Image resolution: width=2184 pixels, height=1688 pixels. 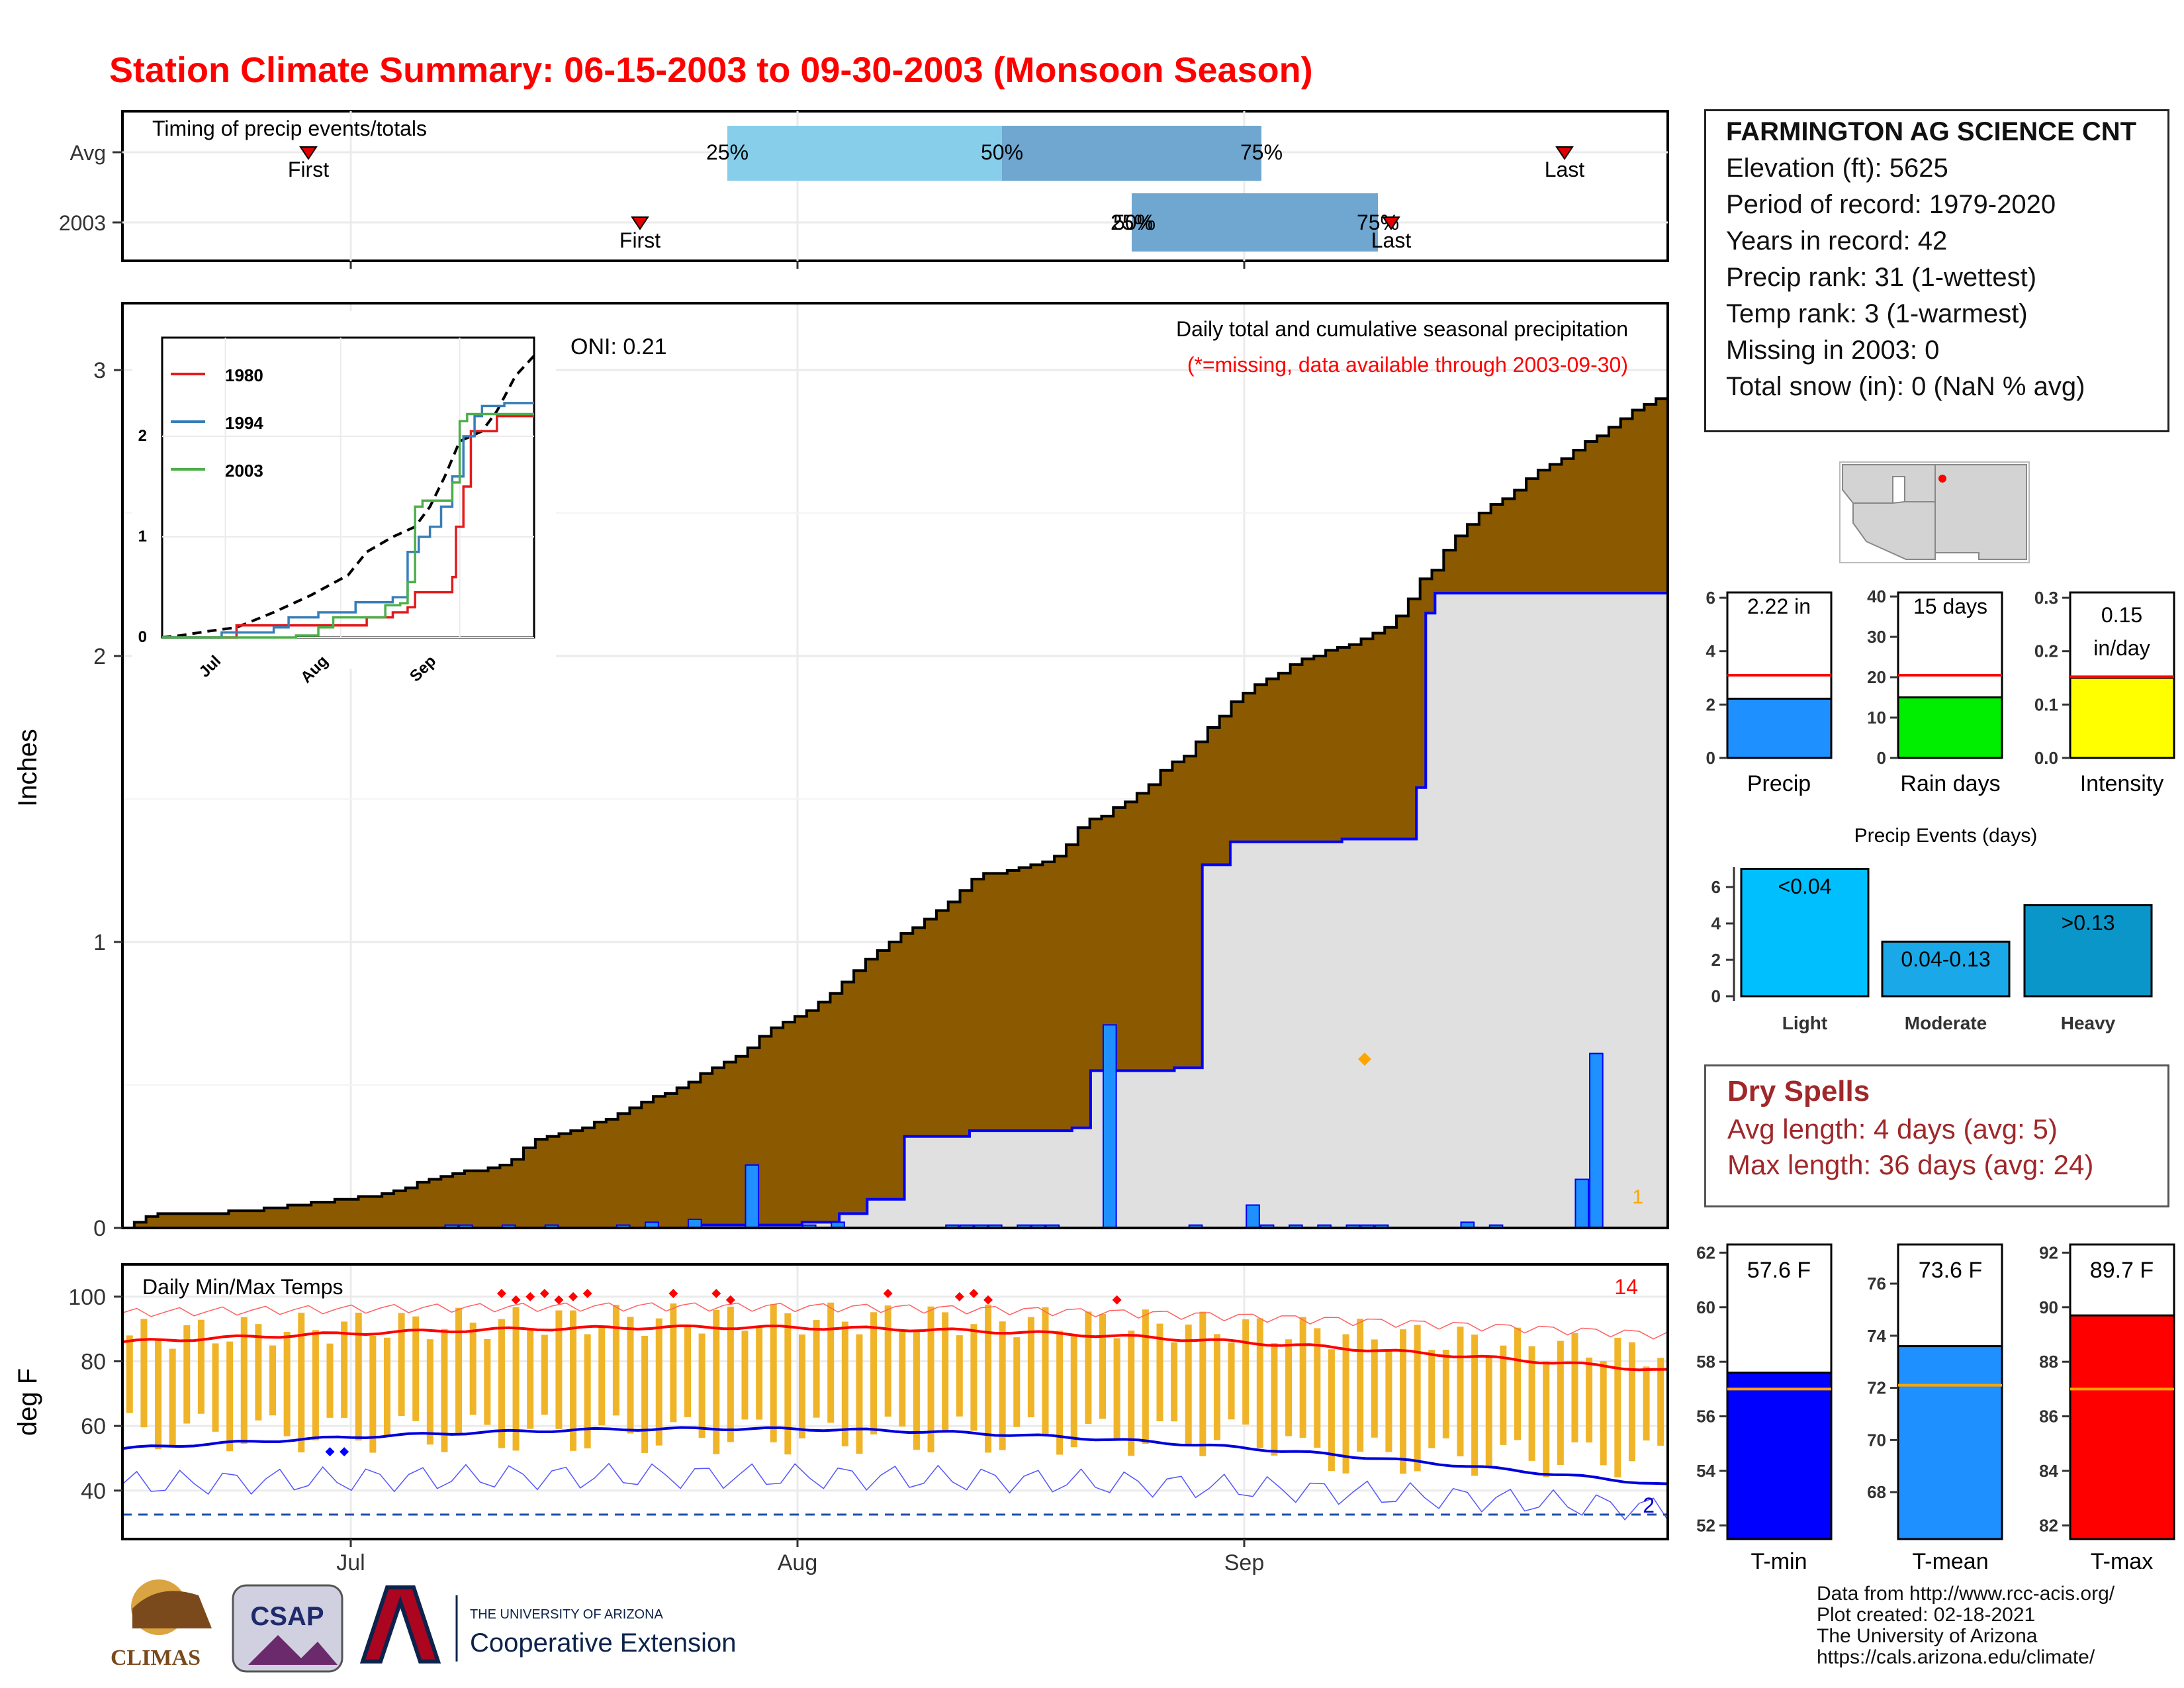 I want to click on location-map, so click(x=1934, y=512).